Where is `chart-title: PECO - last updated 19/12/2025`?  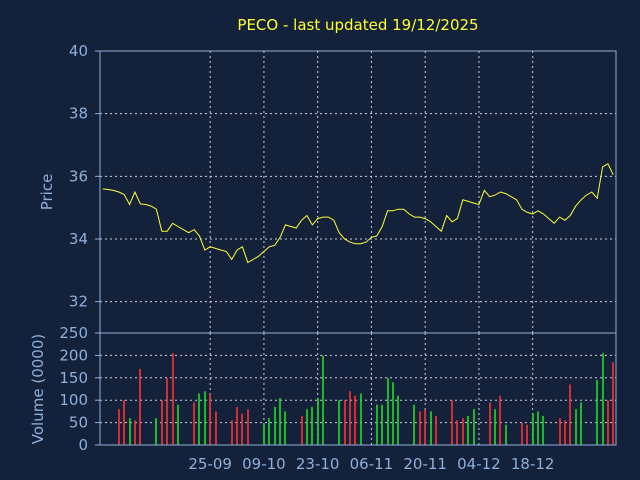
chart-title: PECO - last updated 19/12/2025 is located at coordinates (357, 25).